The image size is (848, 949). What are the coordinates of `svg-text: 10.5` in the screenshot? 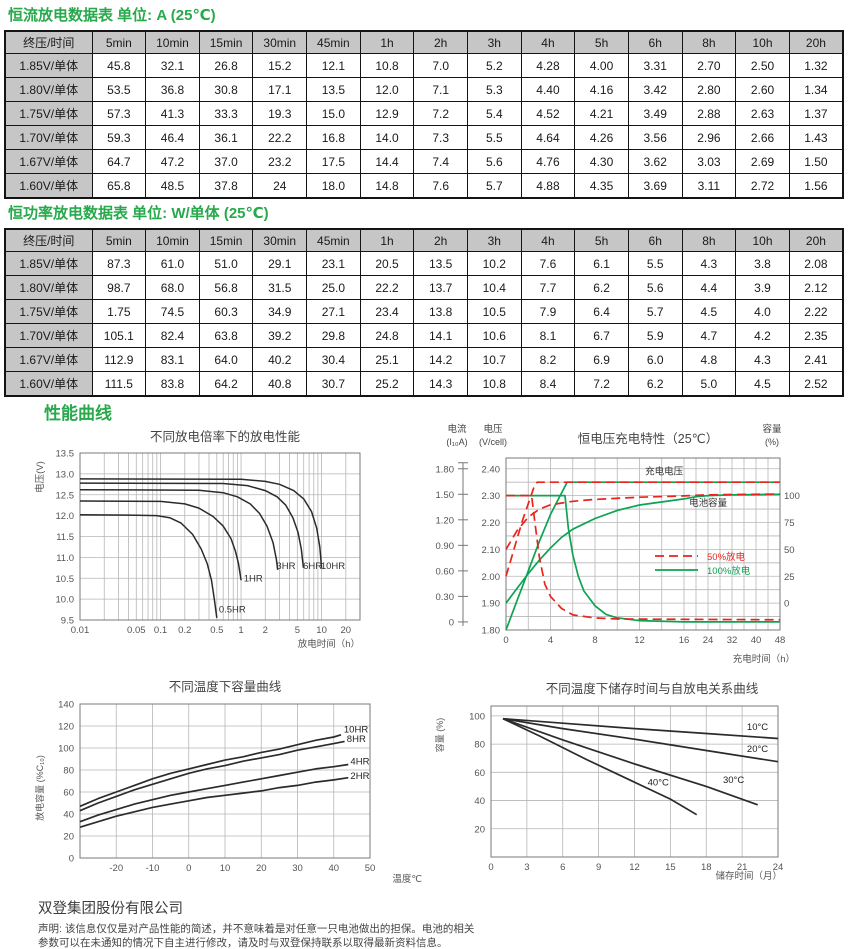 It's located at (65, 579).